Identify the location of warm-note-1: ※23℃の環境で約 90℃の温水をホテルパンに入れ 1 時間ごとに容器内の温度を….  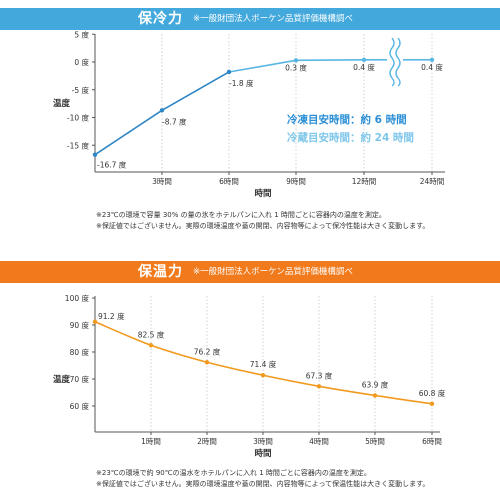
(233, 473).